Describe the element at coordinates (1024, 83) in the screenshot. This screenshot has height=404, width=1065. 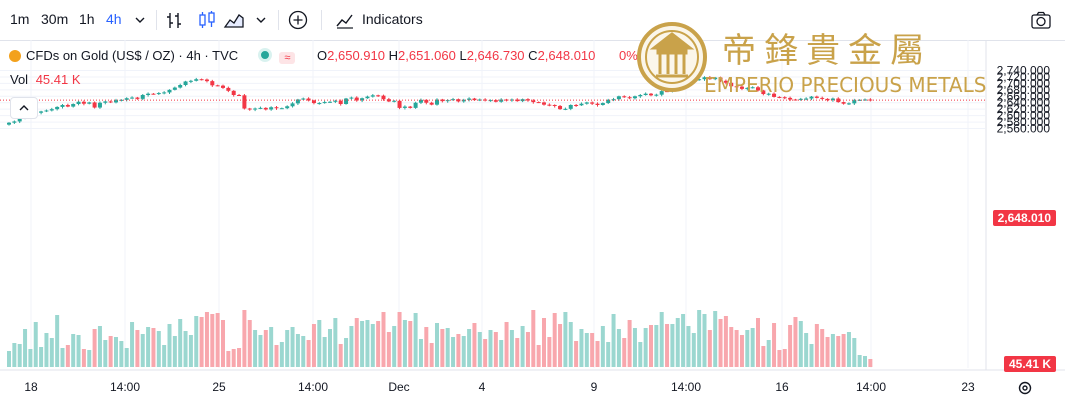
I see `y-tick-label: 2,700.000` at that location.